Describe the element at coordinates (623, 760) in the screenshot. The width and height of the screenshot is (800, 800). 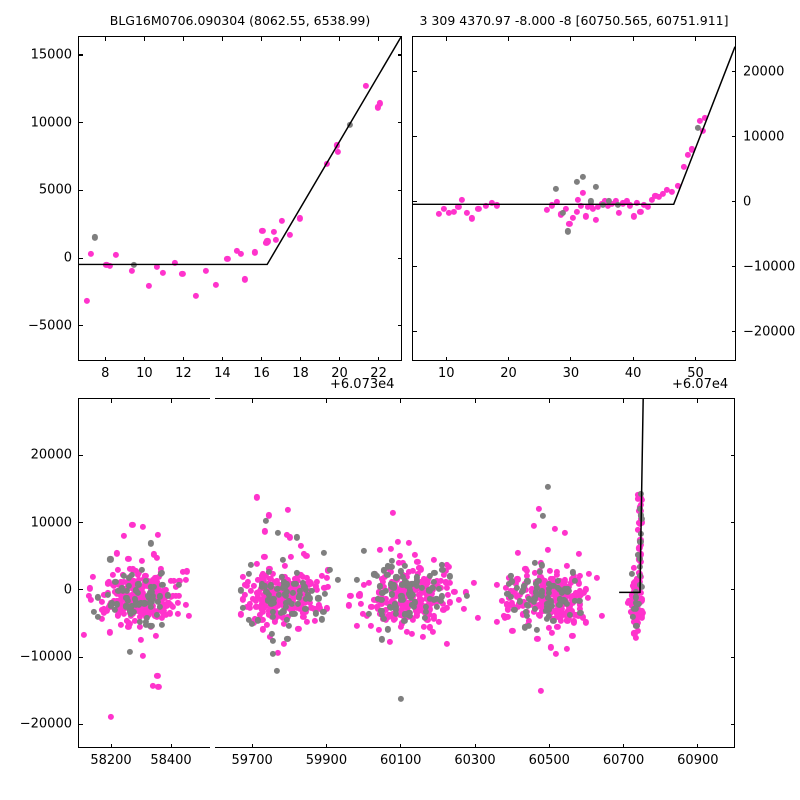
I see `x-tick-label: 60700` at that location.